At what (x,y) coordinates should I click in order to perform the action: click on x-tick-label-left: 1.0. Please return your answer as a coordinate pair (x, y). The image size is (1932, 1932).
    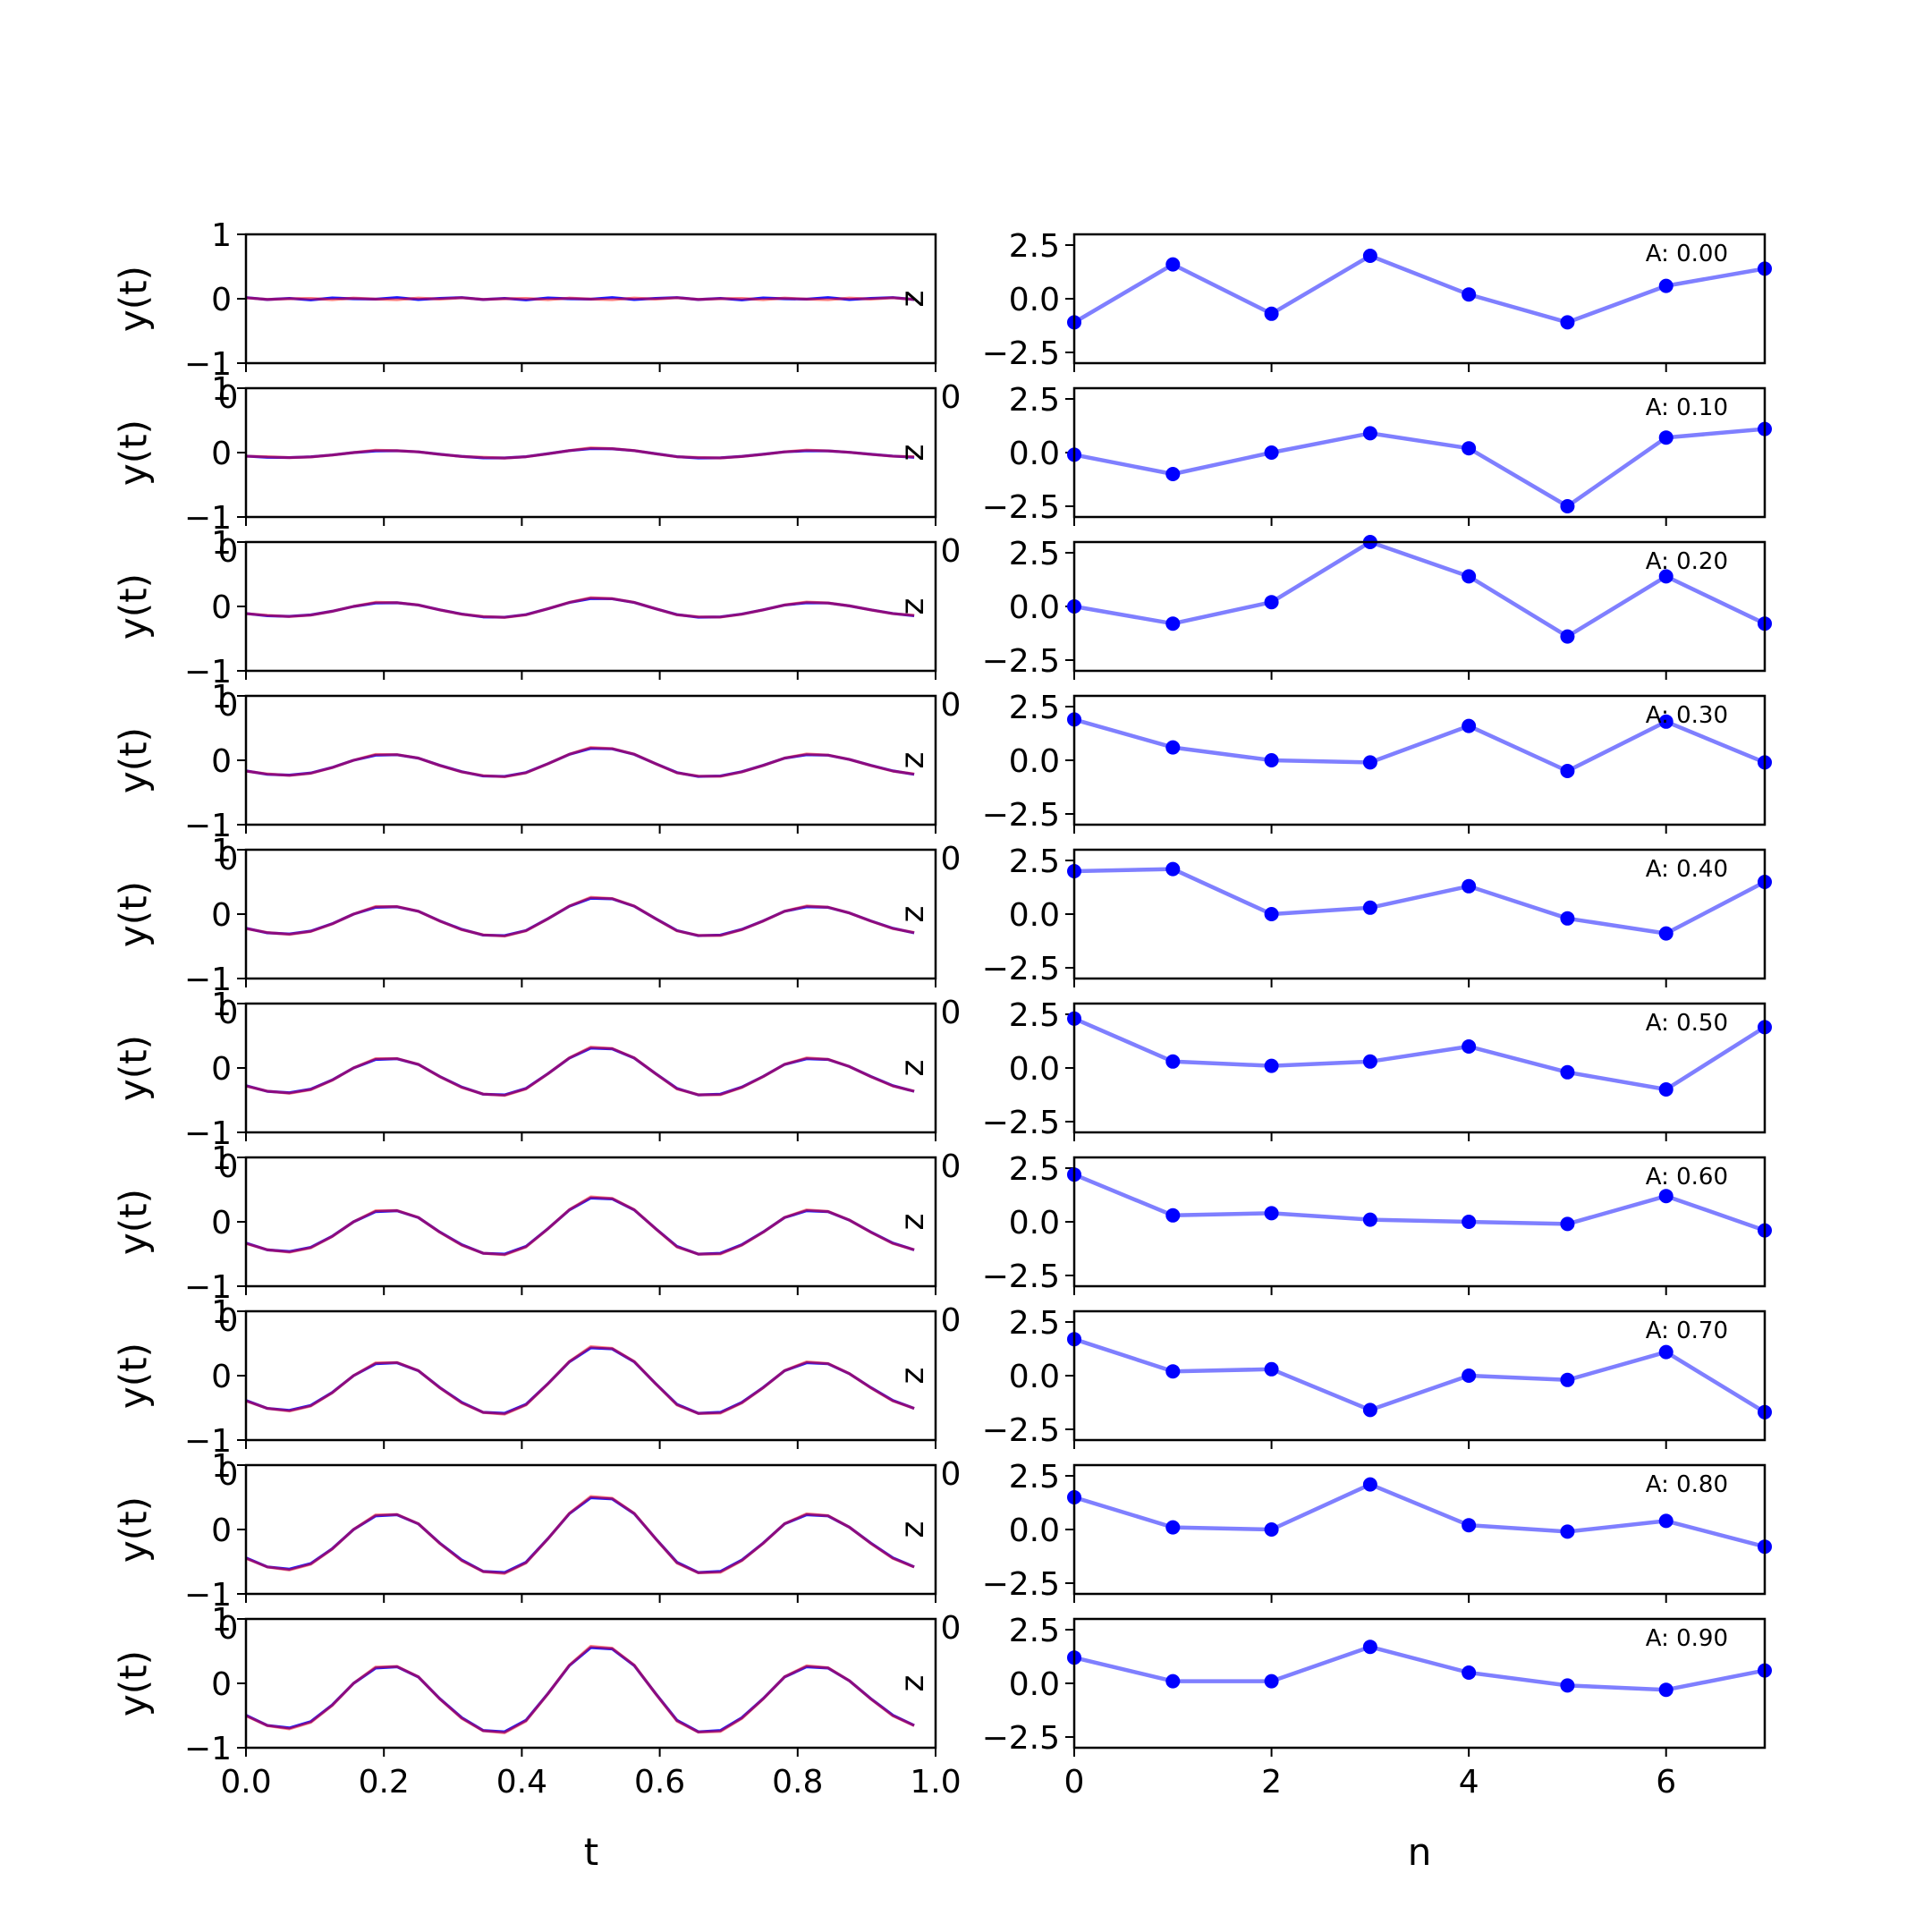
    Looking at the image, I should click on (935, 1782).